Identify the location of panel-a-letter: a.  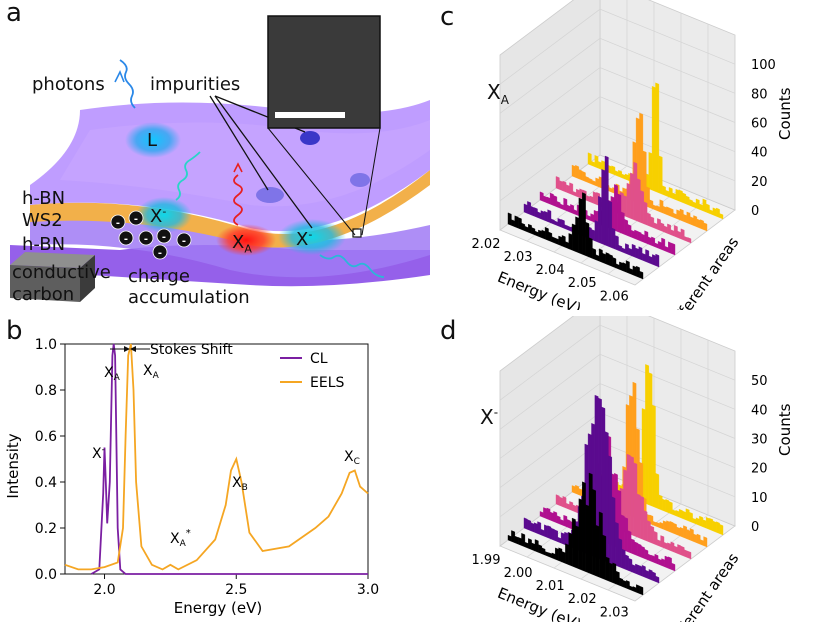
(14, 14).